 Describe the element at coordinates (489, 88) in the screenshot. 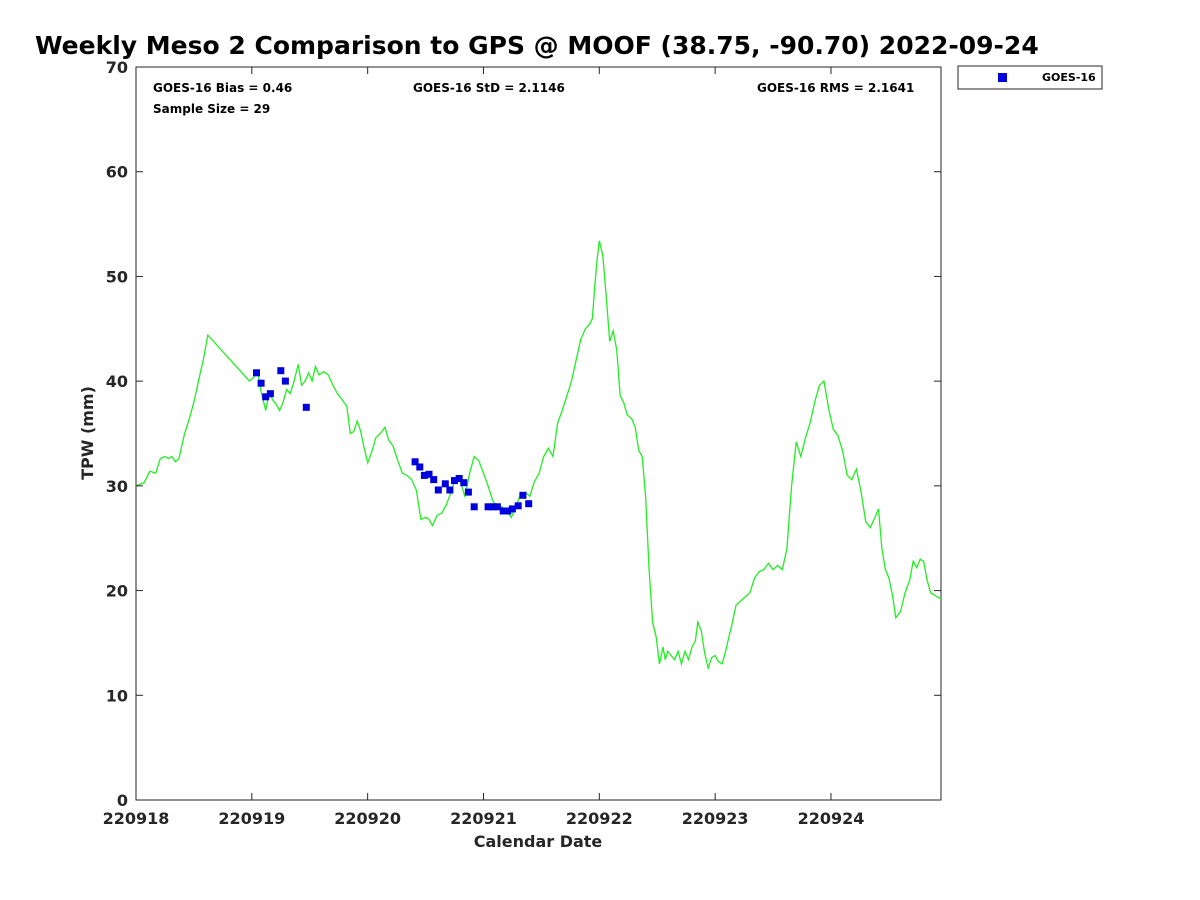

I see `std-stat: GOES-16 StD = 2.1146` at that location.